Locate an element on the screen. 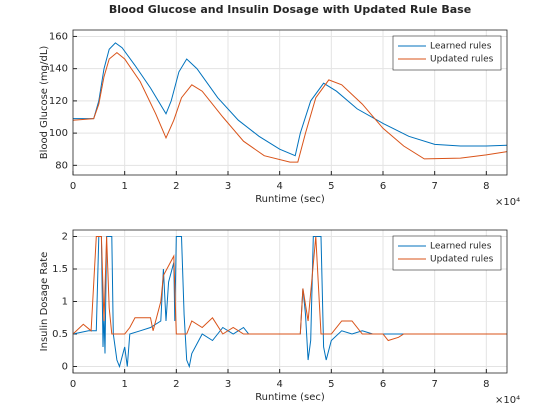 Image resolution: width=560 pixels, height=420 pixels. y-axis-label: Blood Glucose (mg/dL) is located at coordinates (44, 103).